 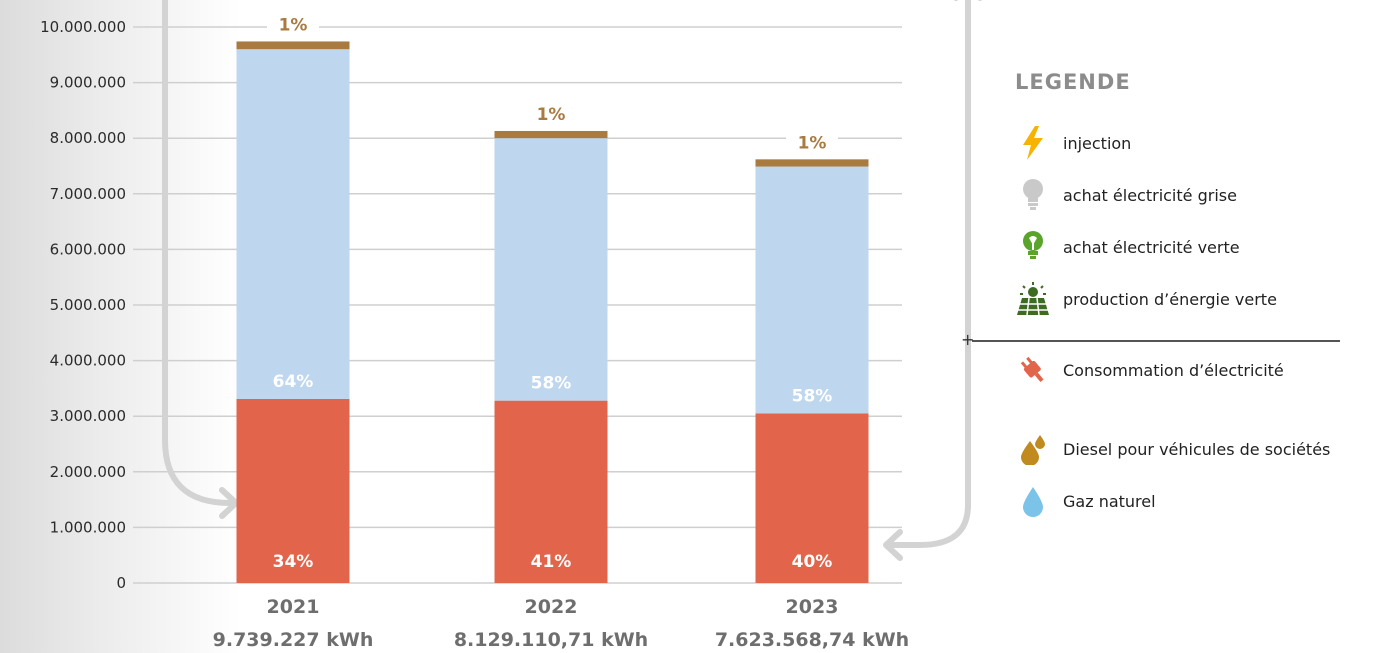 I want to click on plus-sign: +, so click(x=968, y=339).